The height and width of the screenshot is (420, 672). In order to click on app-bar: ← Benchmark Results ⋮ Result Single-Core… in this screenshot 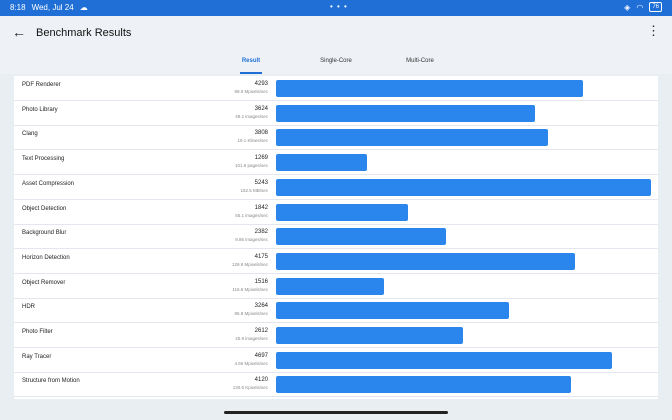, I will do `click(336, 45)`.